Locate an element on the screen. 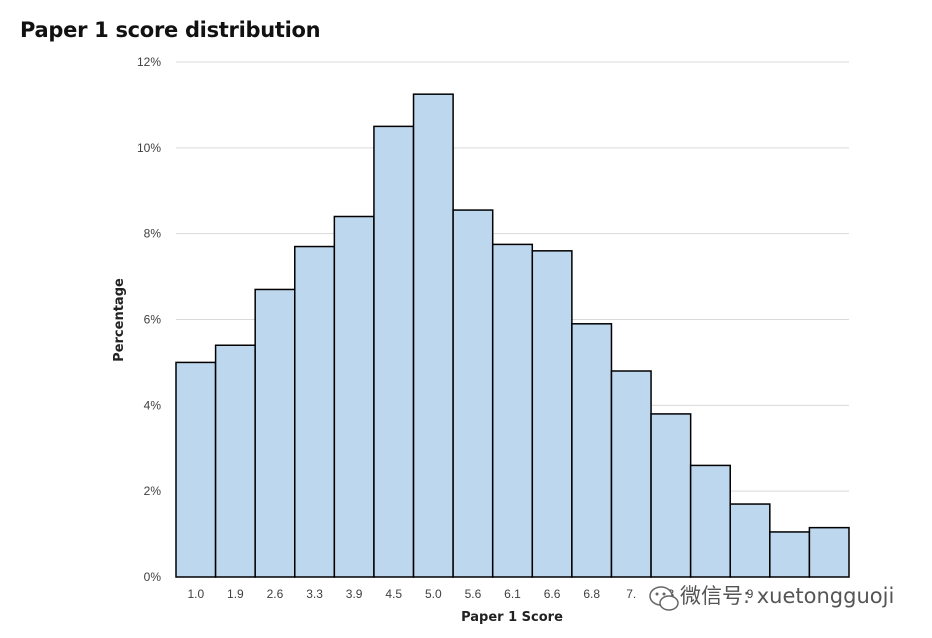 This screenshot has height=638, width=932. x-tick-label: 6.6 is located at coordinates (552, 594).